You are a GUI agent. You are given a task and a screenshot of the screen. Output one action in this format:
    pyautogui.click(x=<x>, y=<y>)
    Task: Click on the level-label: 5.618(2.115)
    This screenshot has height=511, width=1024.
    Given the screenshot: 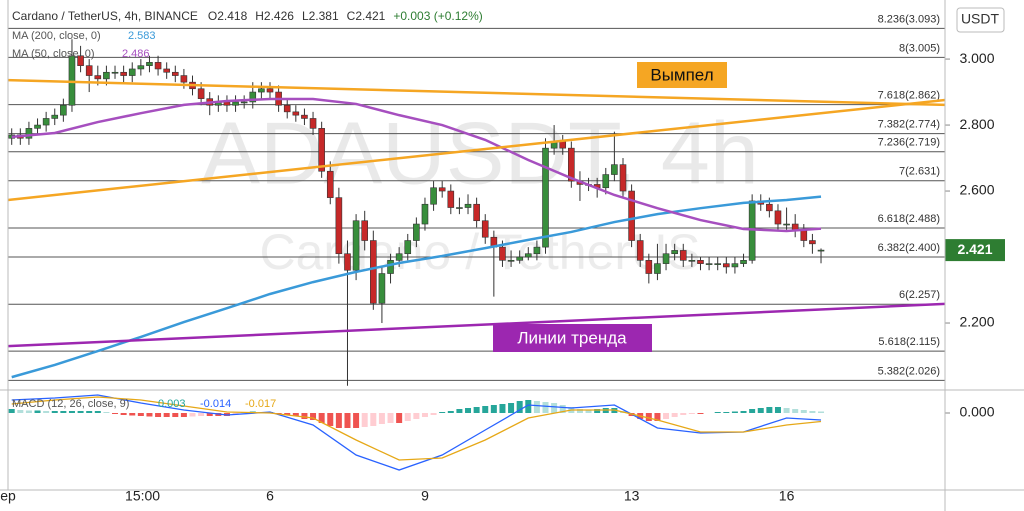 What is the action you would take?
    pyautogui.click(x=909, y=342)
    